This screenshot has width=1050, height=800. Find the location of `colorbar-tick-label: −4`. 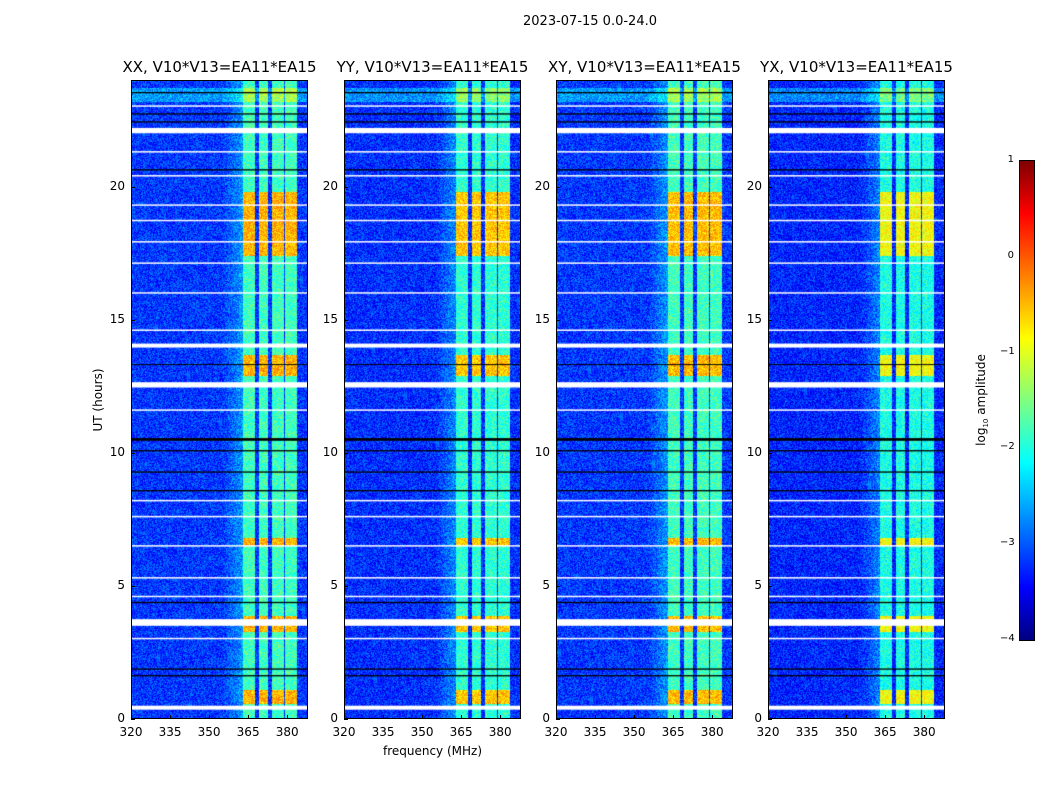

colorbar-tick-label: −4 is located at coordinates (1007, 638).